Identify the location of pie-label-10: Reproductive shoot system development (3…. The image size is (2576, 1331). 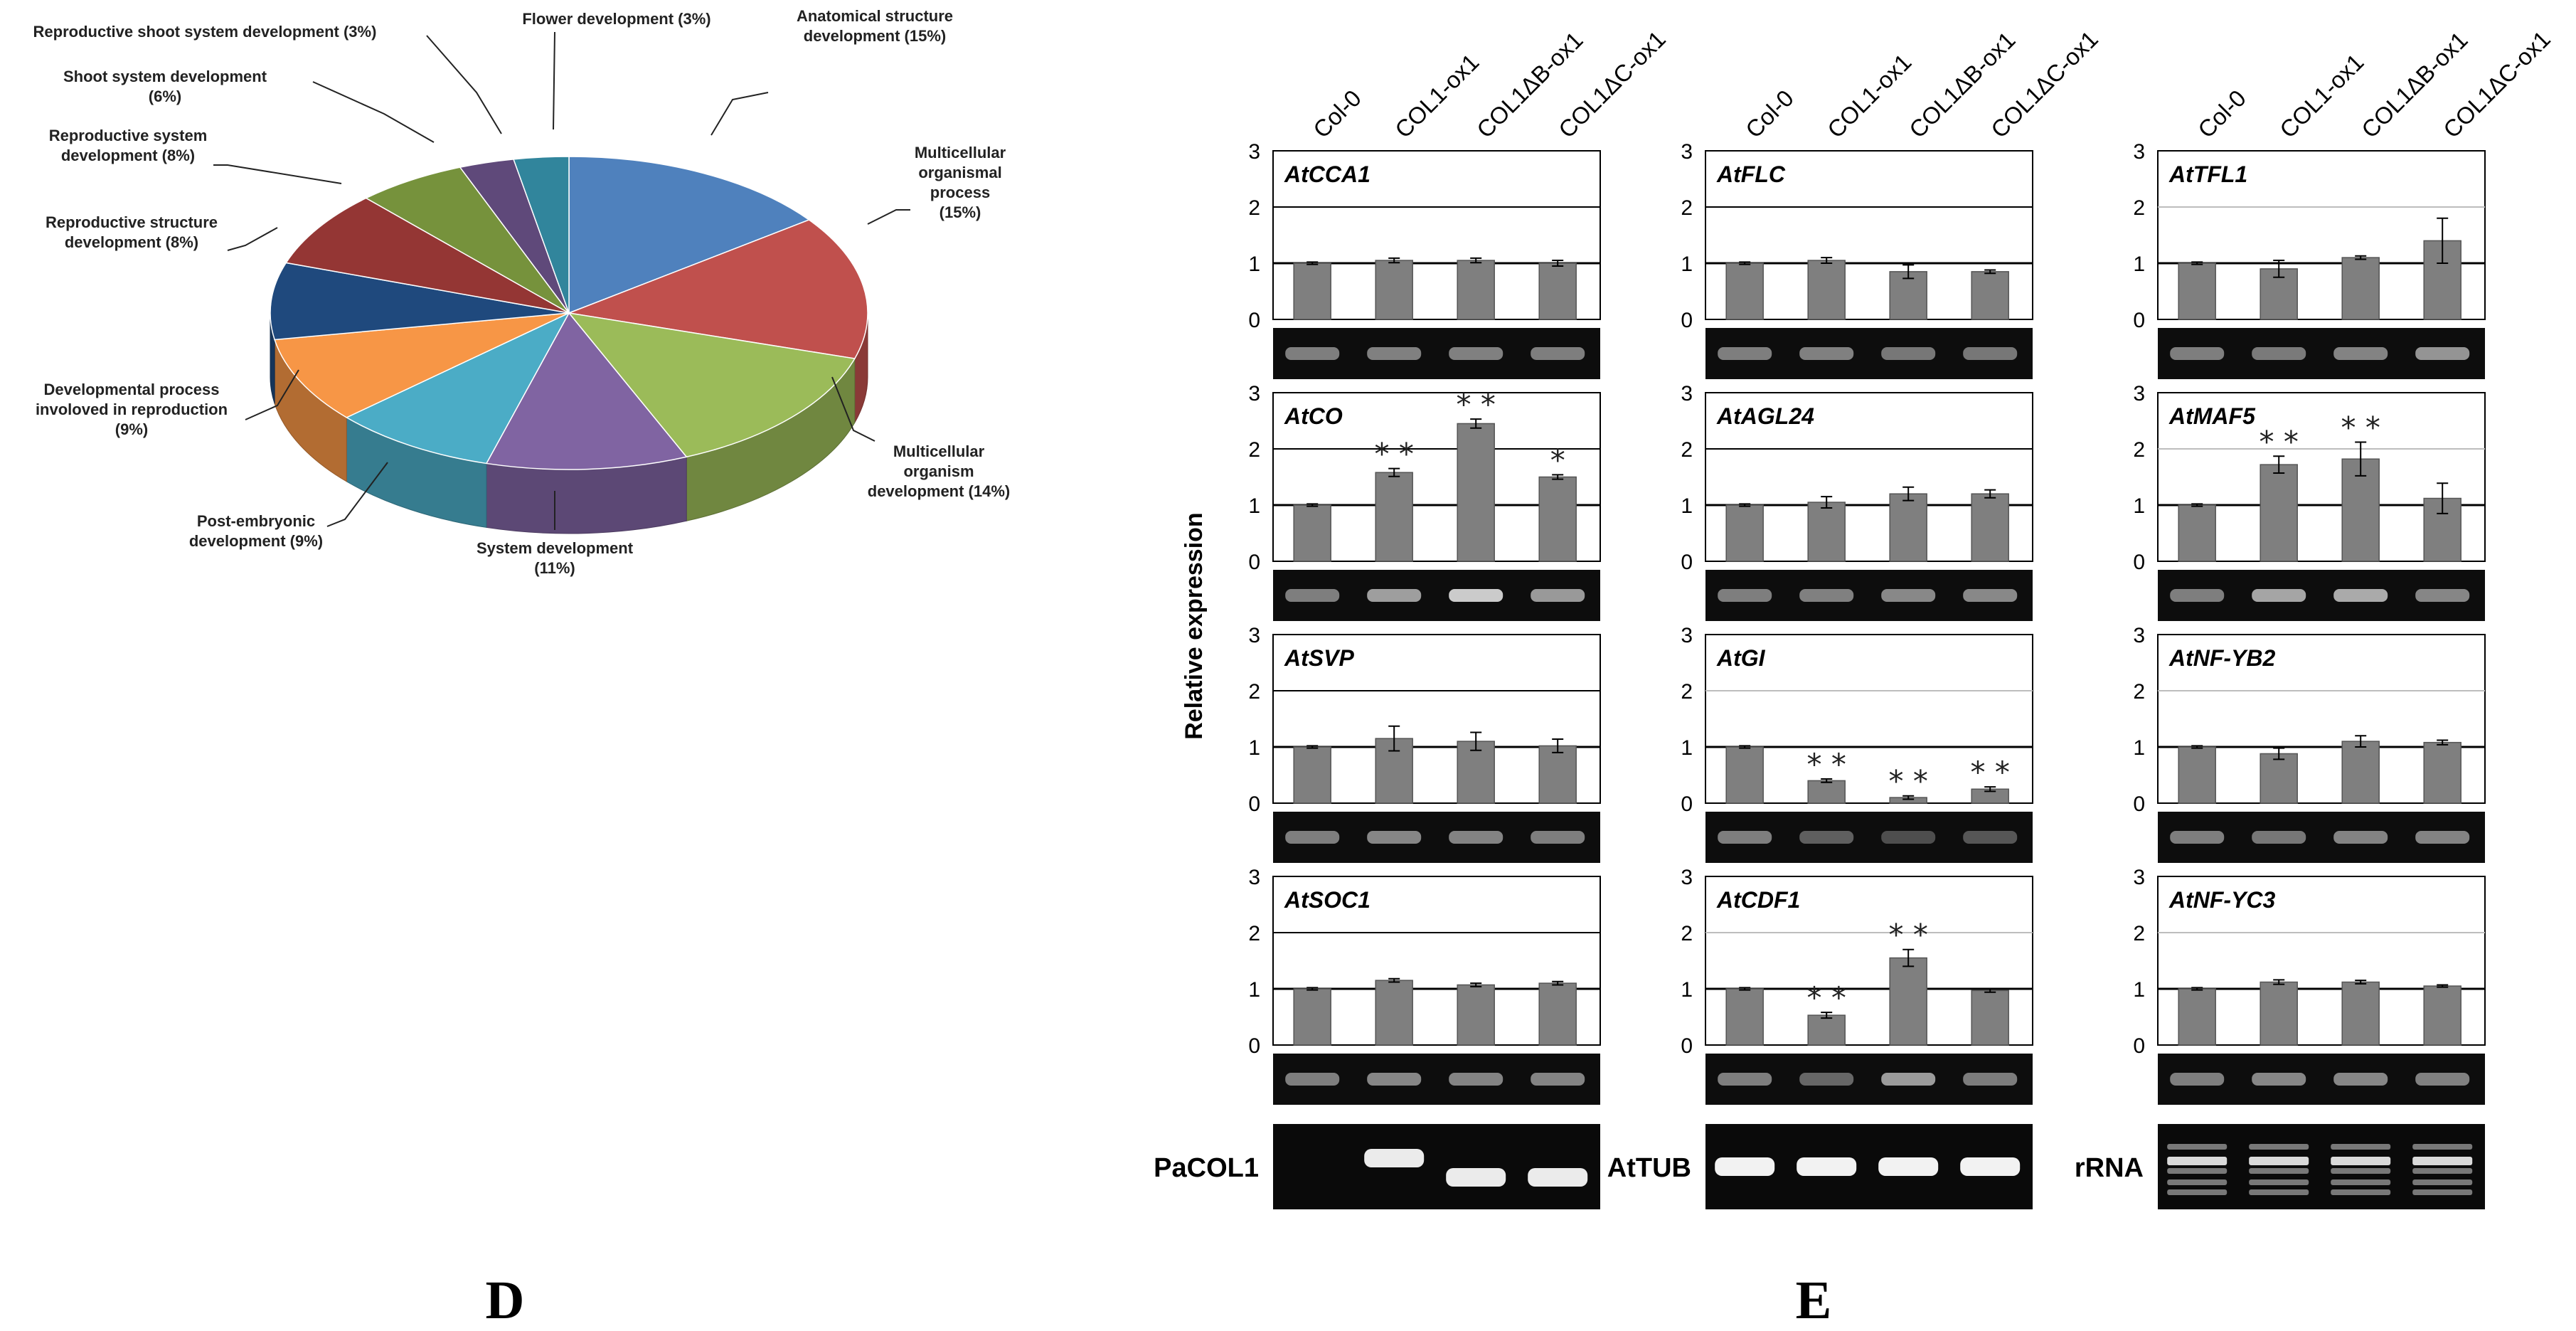
(205, 32).